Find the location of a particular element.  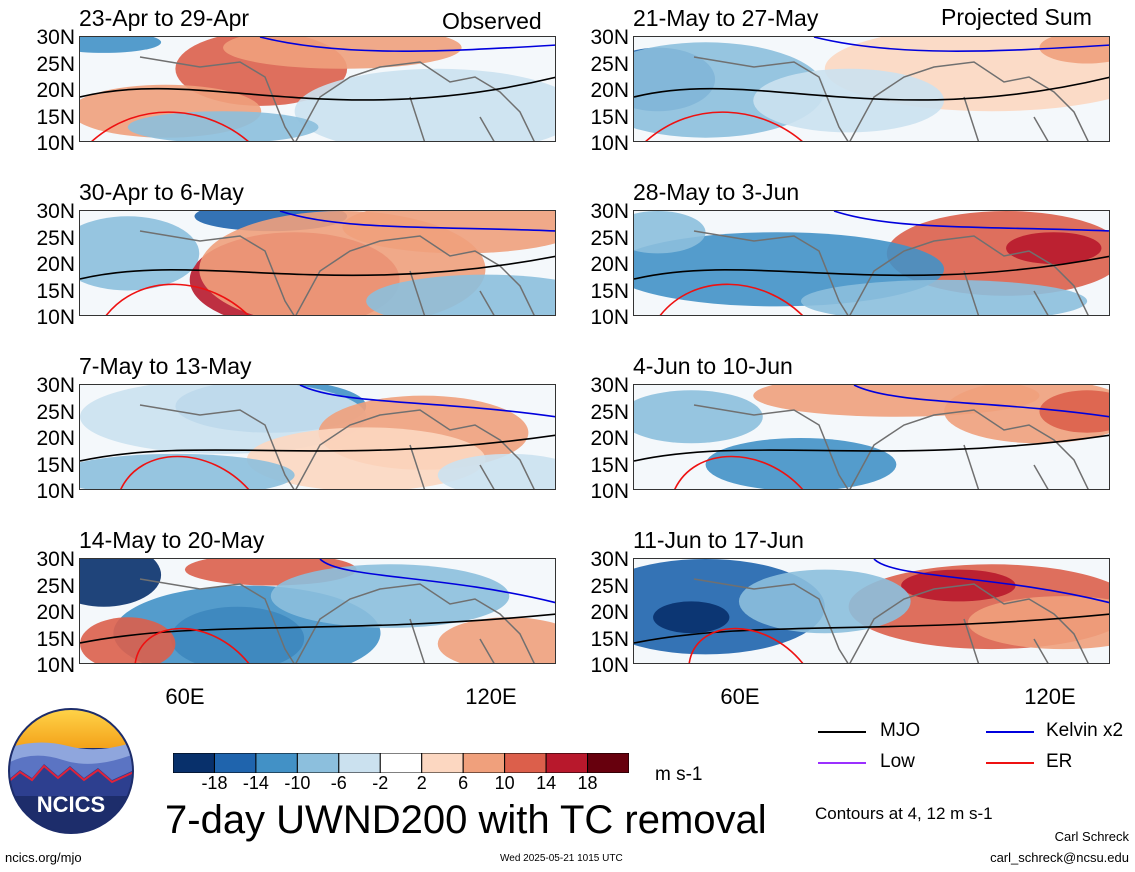

legend-low-line is located at coordinates (842, 763).